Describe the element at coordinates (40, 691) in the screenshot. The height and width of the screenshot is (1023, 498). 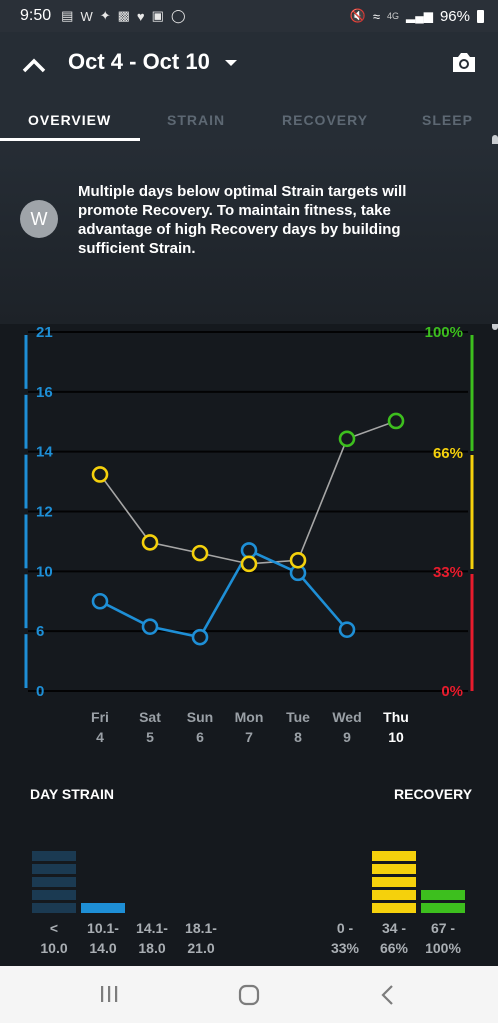
I see `strain-tick-label: 0` at that location.